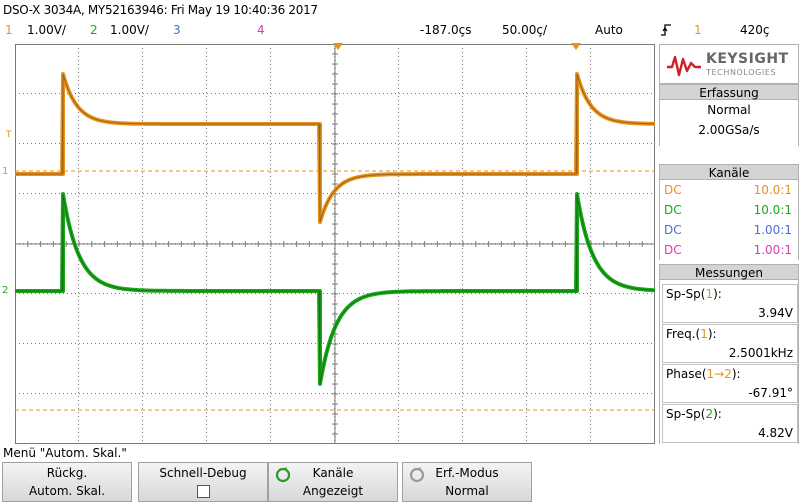  Describe the element at coordinates (729, 190) in the screenshot. I see `channel-row-1: DC 10.0:1` at that location.